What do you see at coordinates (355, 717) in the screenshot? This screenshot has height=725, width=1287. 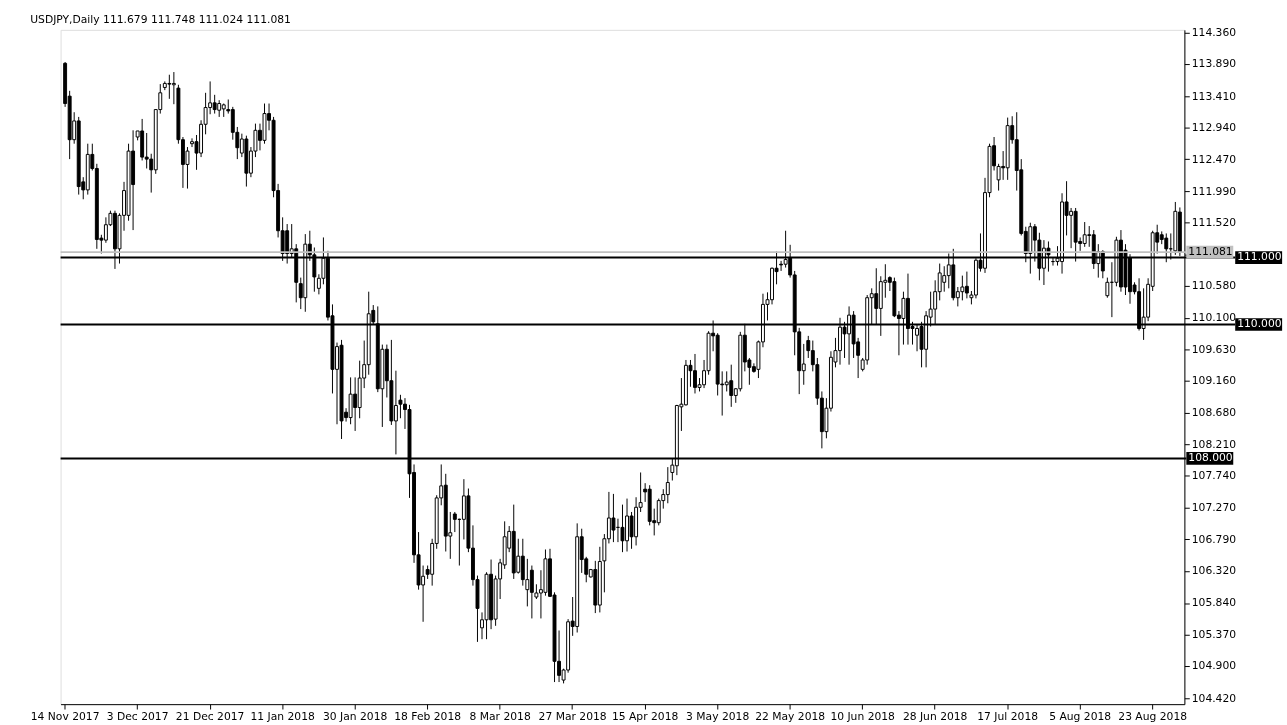 I see `x-tick-label: 30 Jan 2018` at bounding box center [355, 717].